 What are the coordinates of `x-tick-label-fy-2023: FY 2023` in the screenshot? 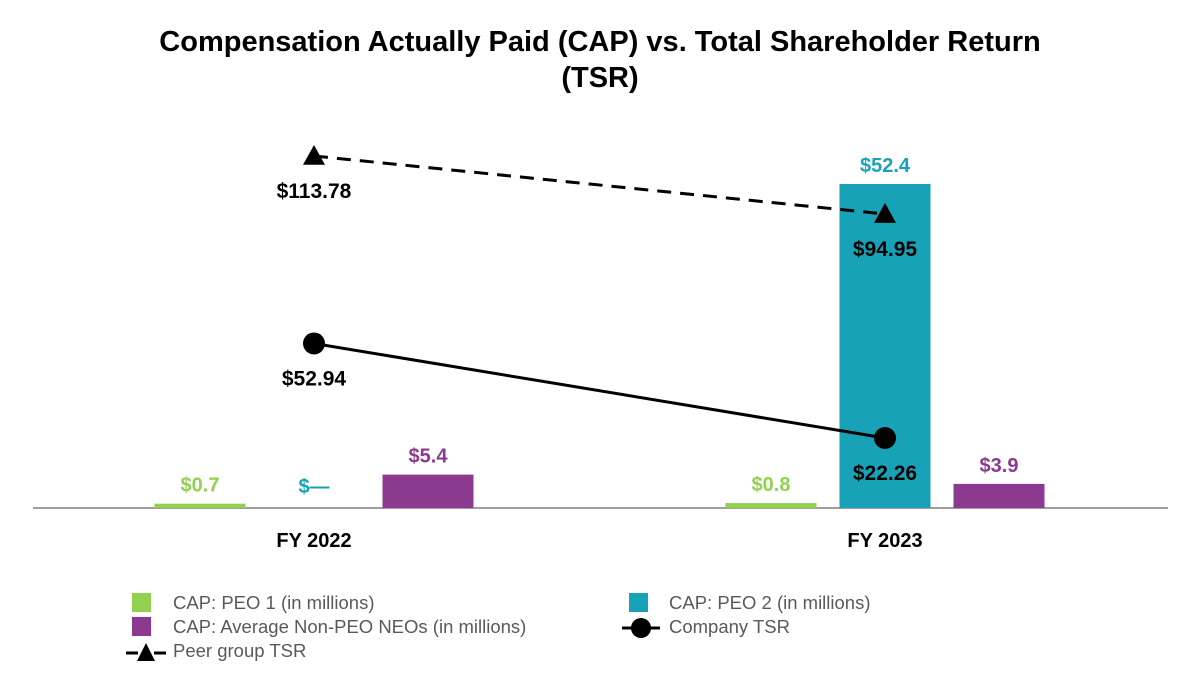 It's located at (884, 541).